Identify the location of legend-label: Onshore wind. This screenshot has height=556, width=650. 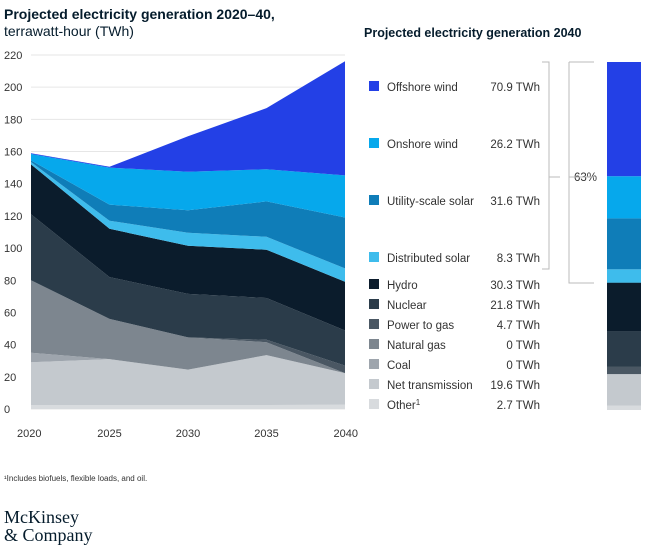
(422, 145).